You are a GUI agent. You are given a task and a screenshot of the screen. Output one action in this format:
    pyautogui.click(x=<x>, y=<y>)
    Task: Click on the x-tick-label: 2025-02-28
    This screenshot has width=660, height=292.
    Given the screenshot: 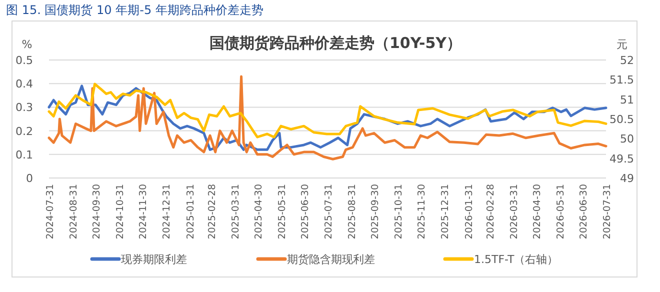 What is the action you would take?
    pyautogui.click(x=212, y=212)
    